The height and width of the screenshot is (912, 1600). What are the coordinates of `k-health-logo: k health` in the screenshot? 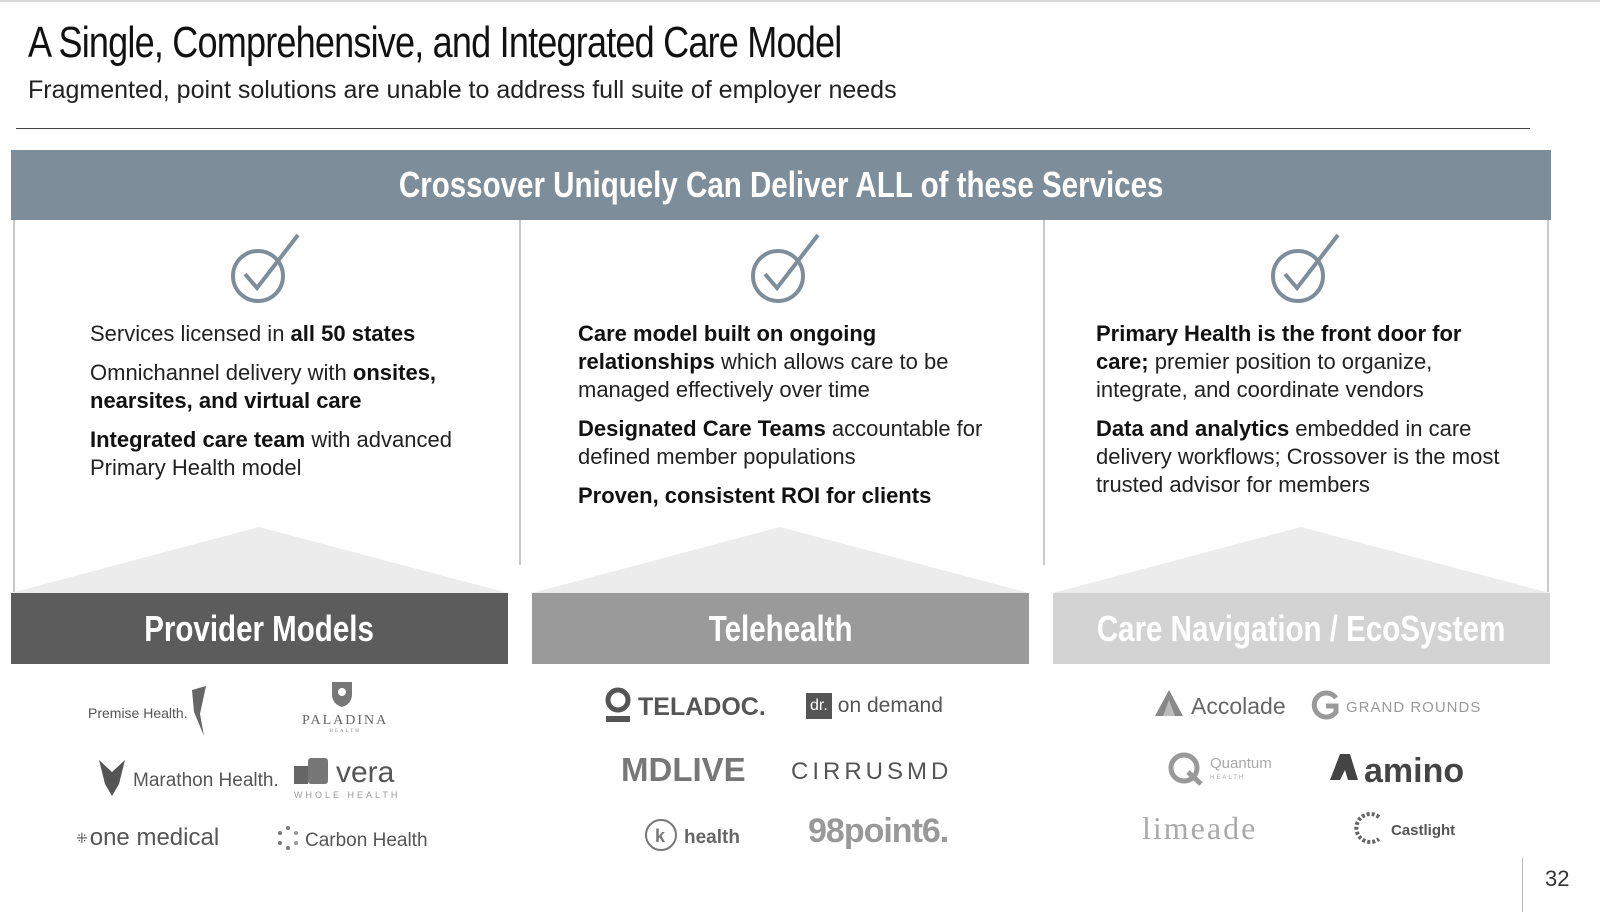 It's located at (692, 838).